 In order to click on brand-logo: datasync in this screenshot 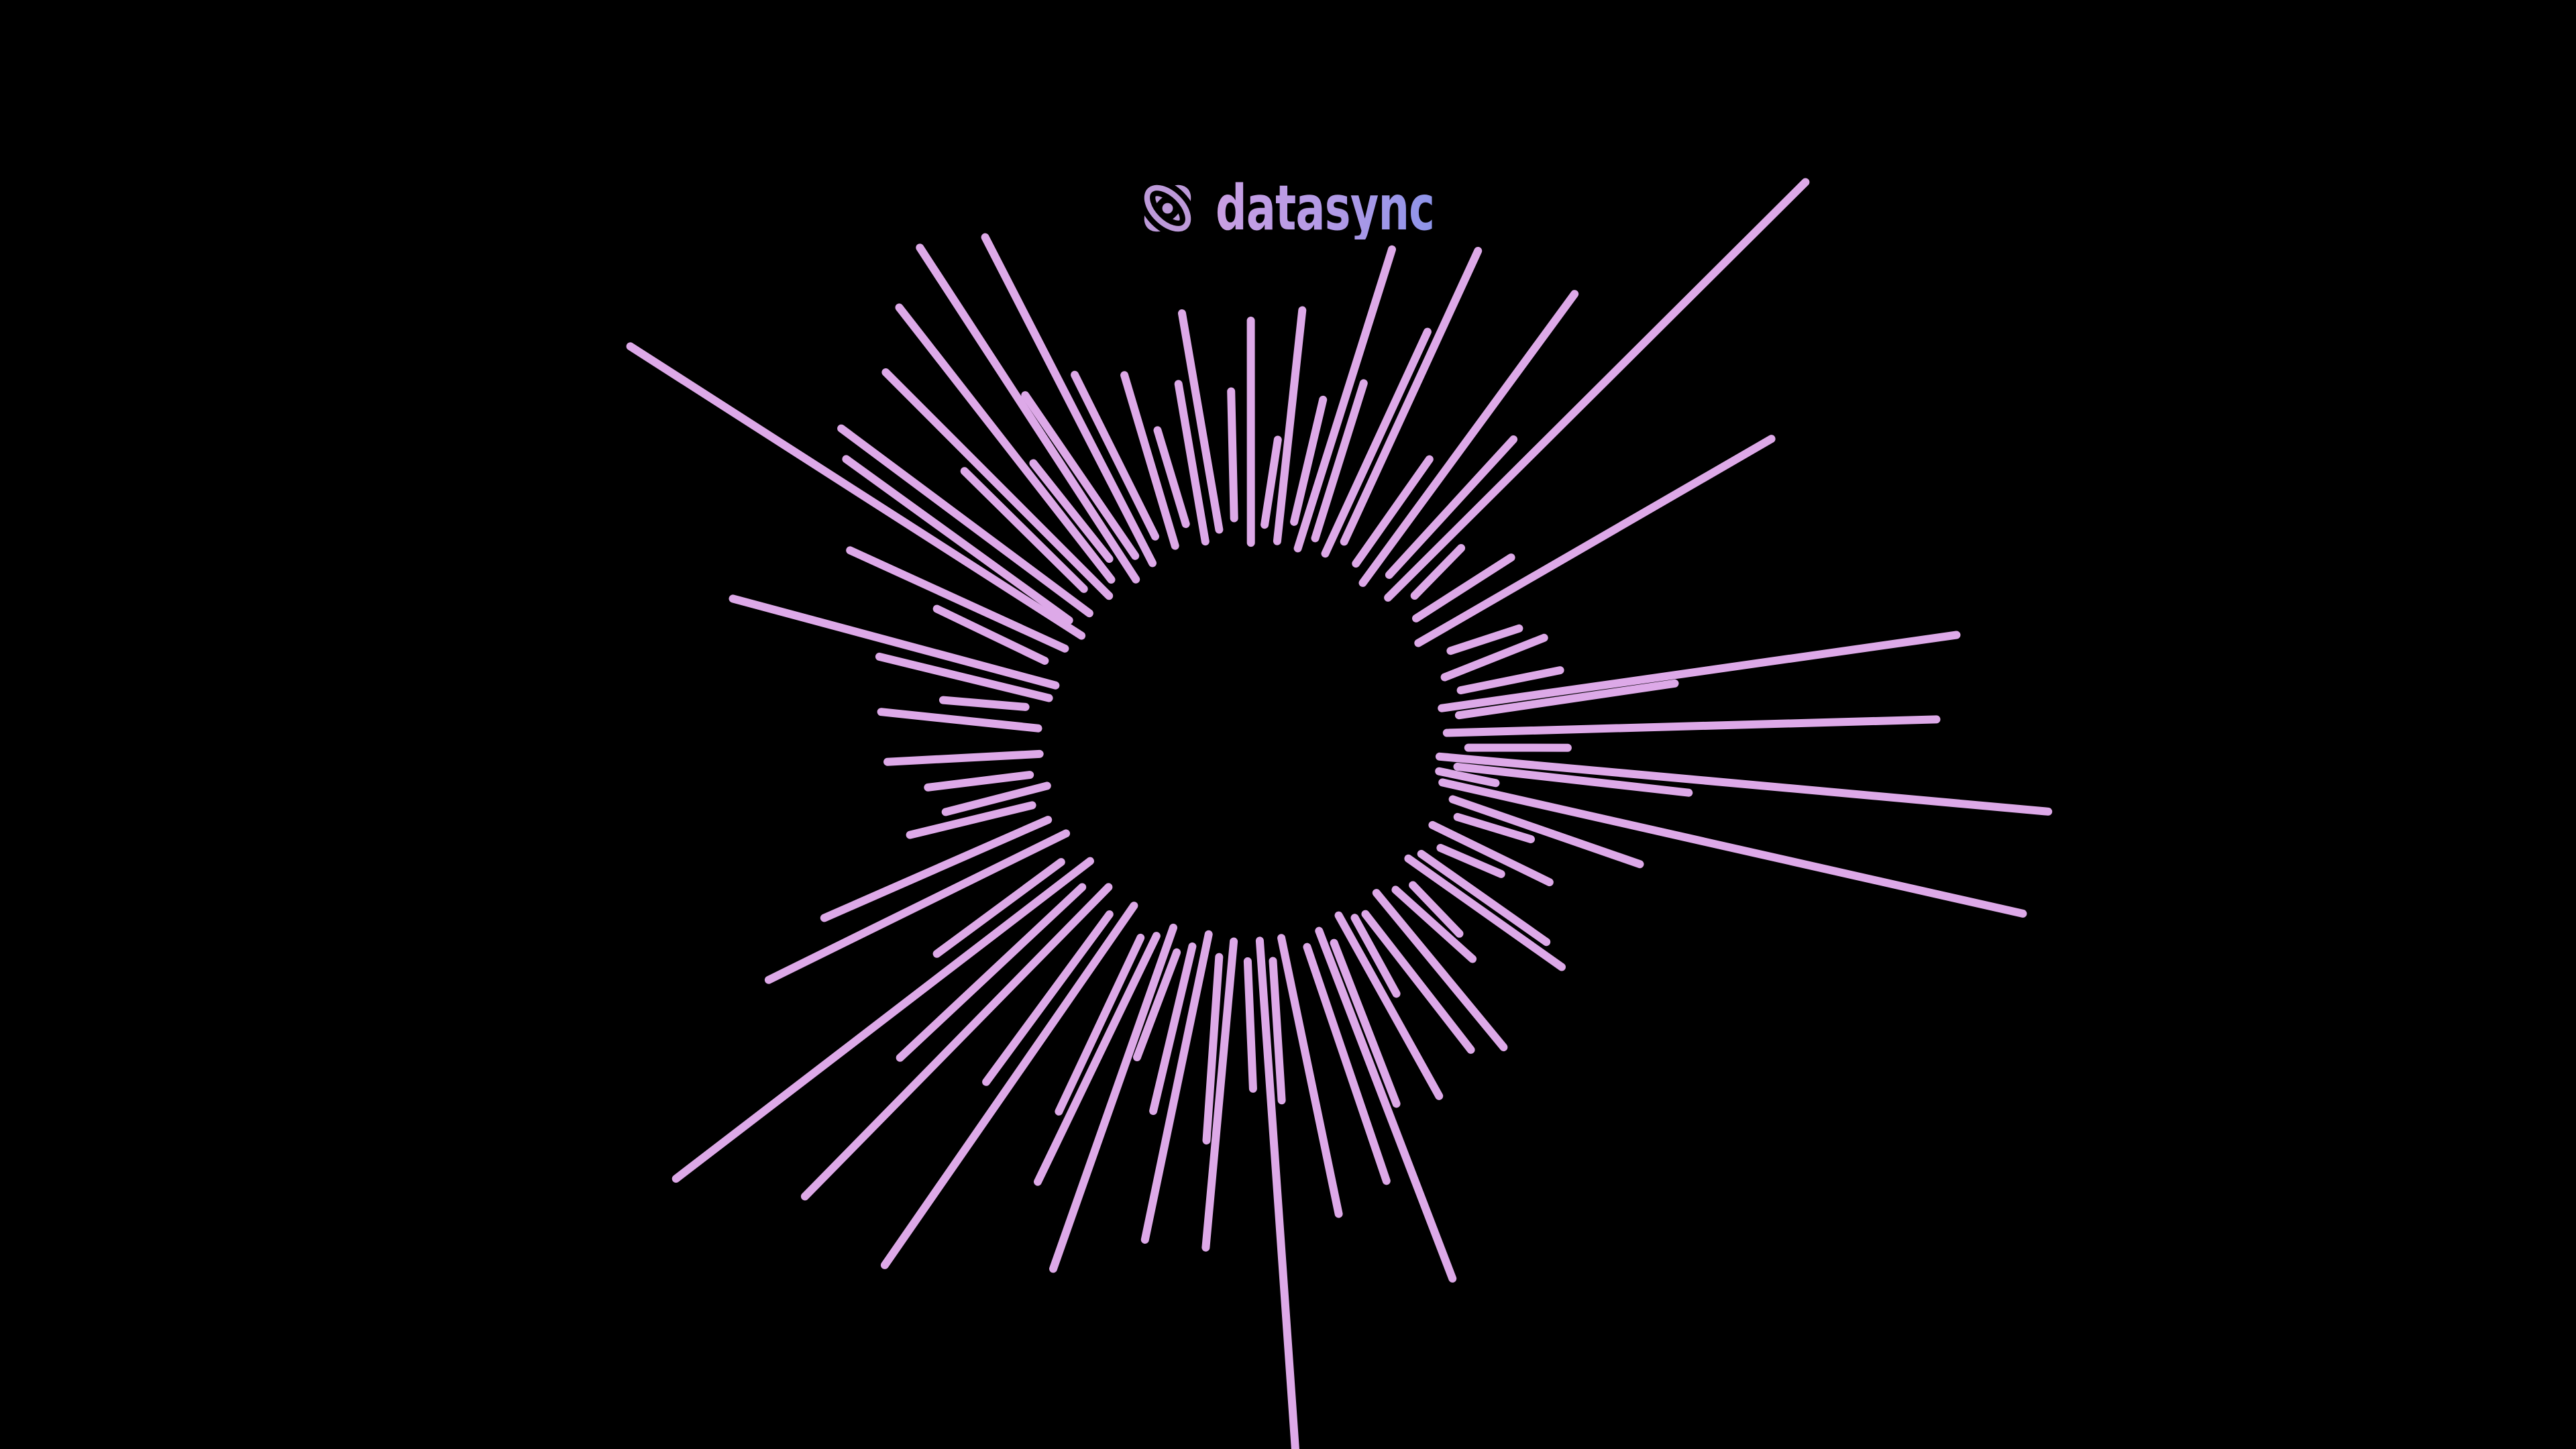, I will do `click(1332, 208)`.